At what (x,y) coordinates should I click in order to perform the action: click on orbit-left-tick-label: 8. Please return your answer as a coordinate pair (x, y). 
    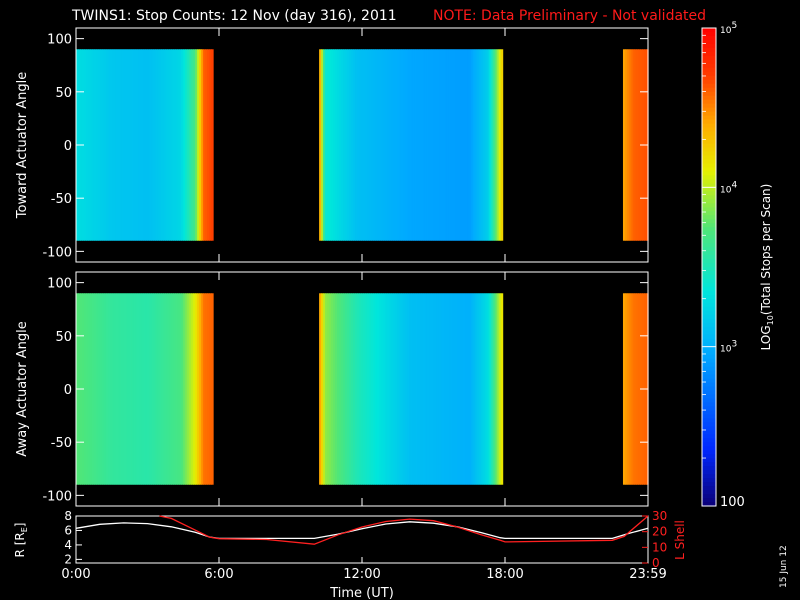
    Looking at the image, I should click on (68, 516).